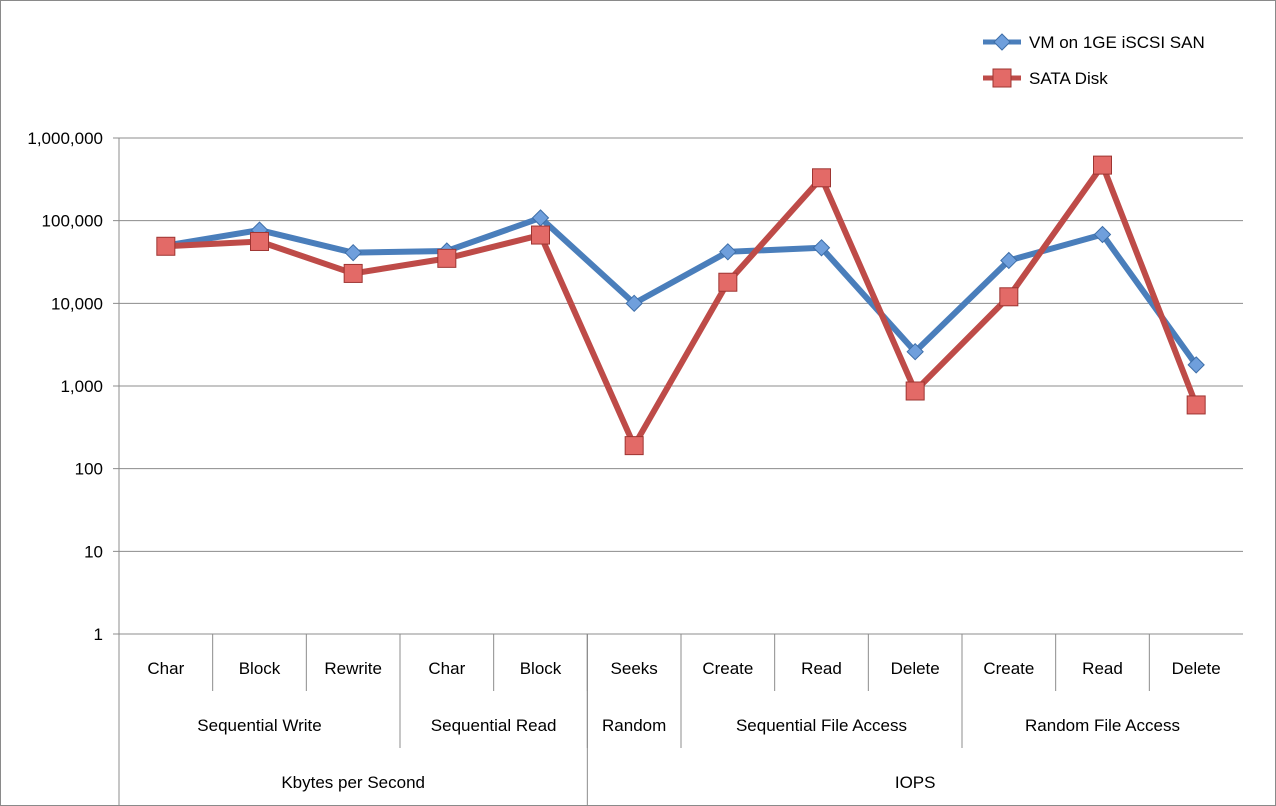  What do you see at coordinates (353, 668) in the screenshot?
I see `category-label: Rewrite` at bounding box center [353, 668].